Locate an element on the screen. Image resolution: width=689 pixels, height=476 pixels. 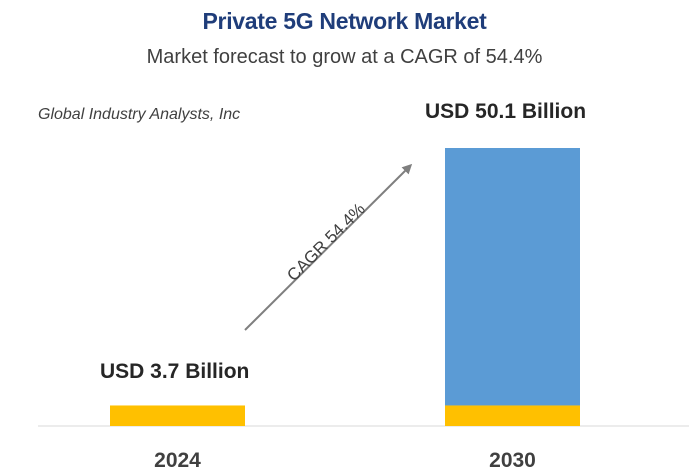
cagr-arrow is located at coordinates (328, 247).